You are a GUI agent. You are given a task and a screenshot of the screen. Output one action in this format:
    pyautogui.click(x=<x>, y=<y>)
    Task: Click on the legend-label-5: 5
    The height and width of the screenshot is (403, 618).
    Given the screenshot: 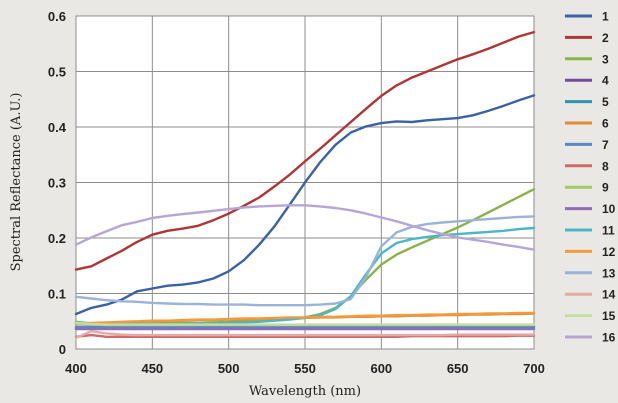 What is the action you would take?
    pyautogui.click(x=605, y=102)
    